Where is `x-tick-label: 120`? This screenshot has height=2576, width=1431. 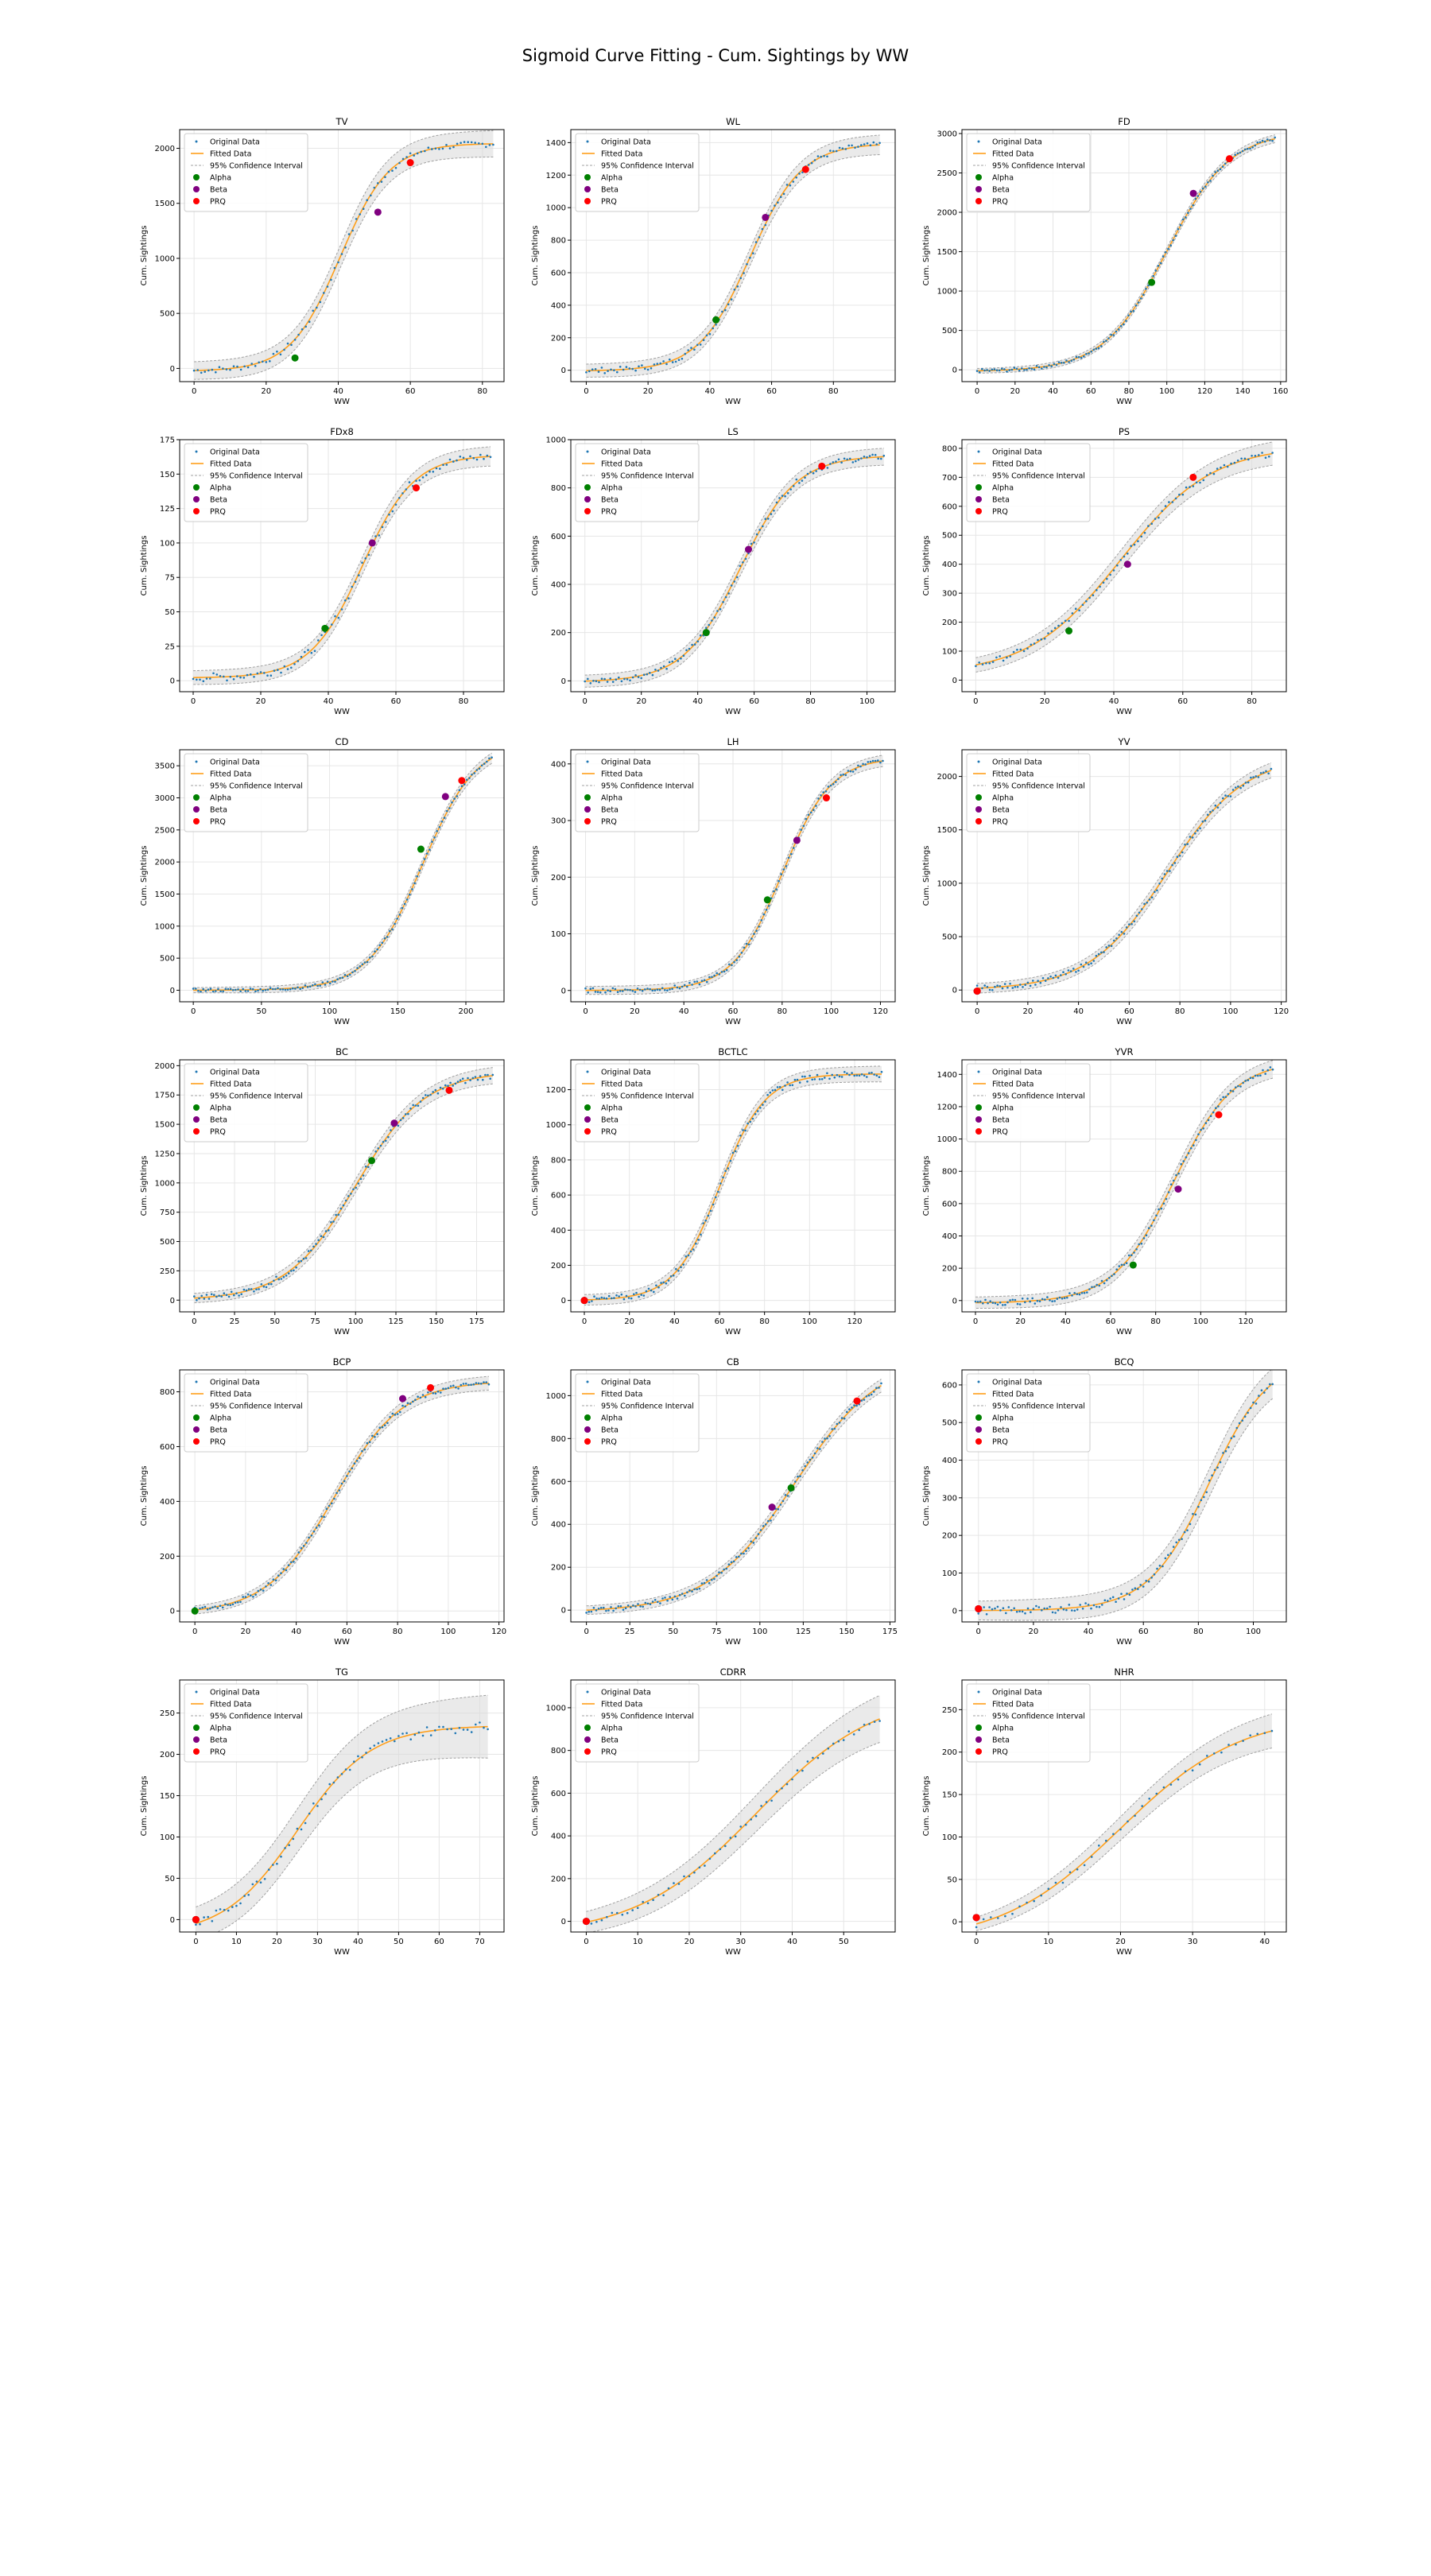
x-tick-label: 120 is located at coordinates (498, 1631).